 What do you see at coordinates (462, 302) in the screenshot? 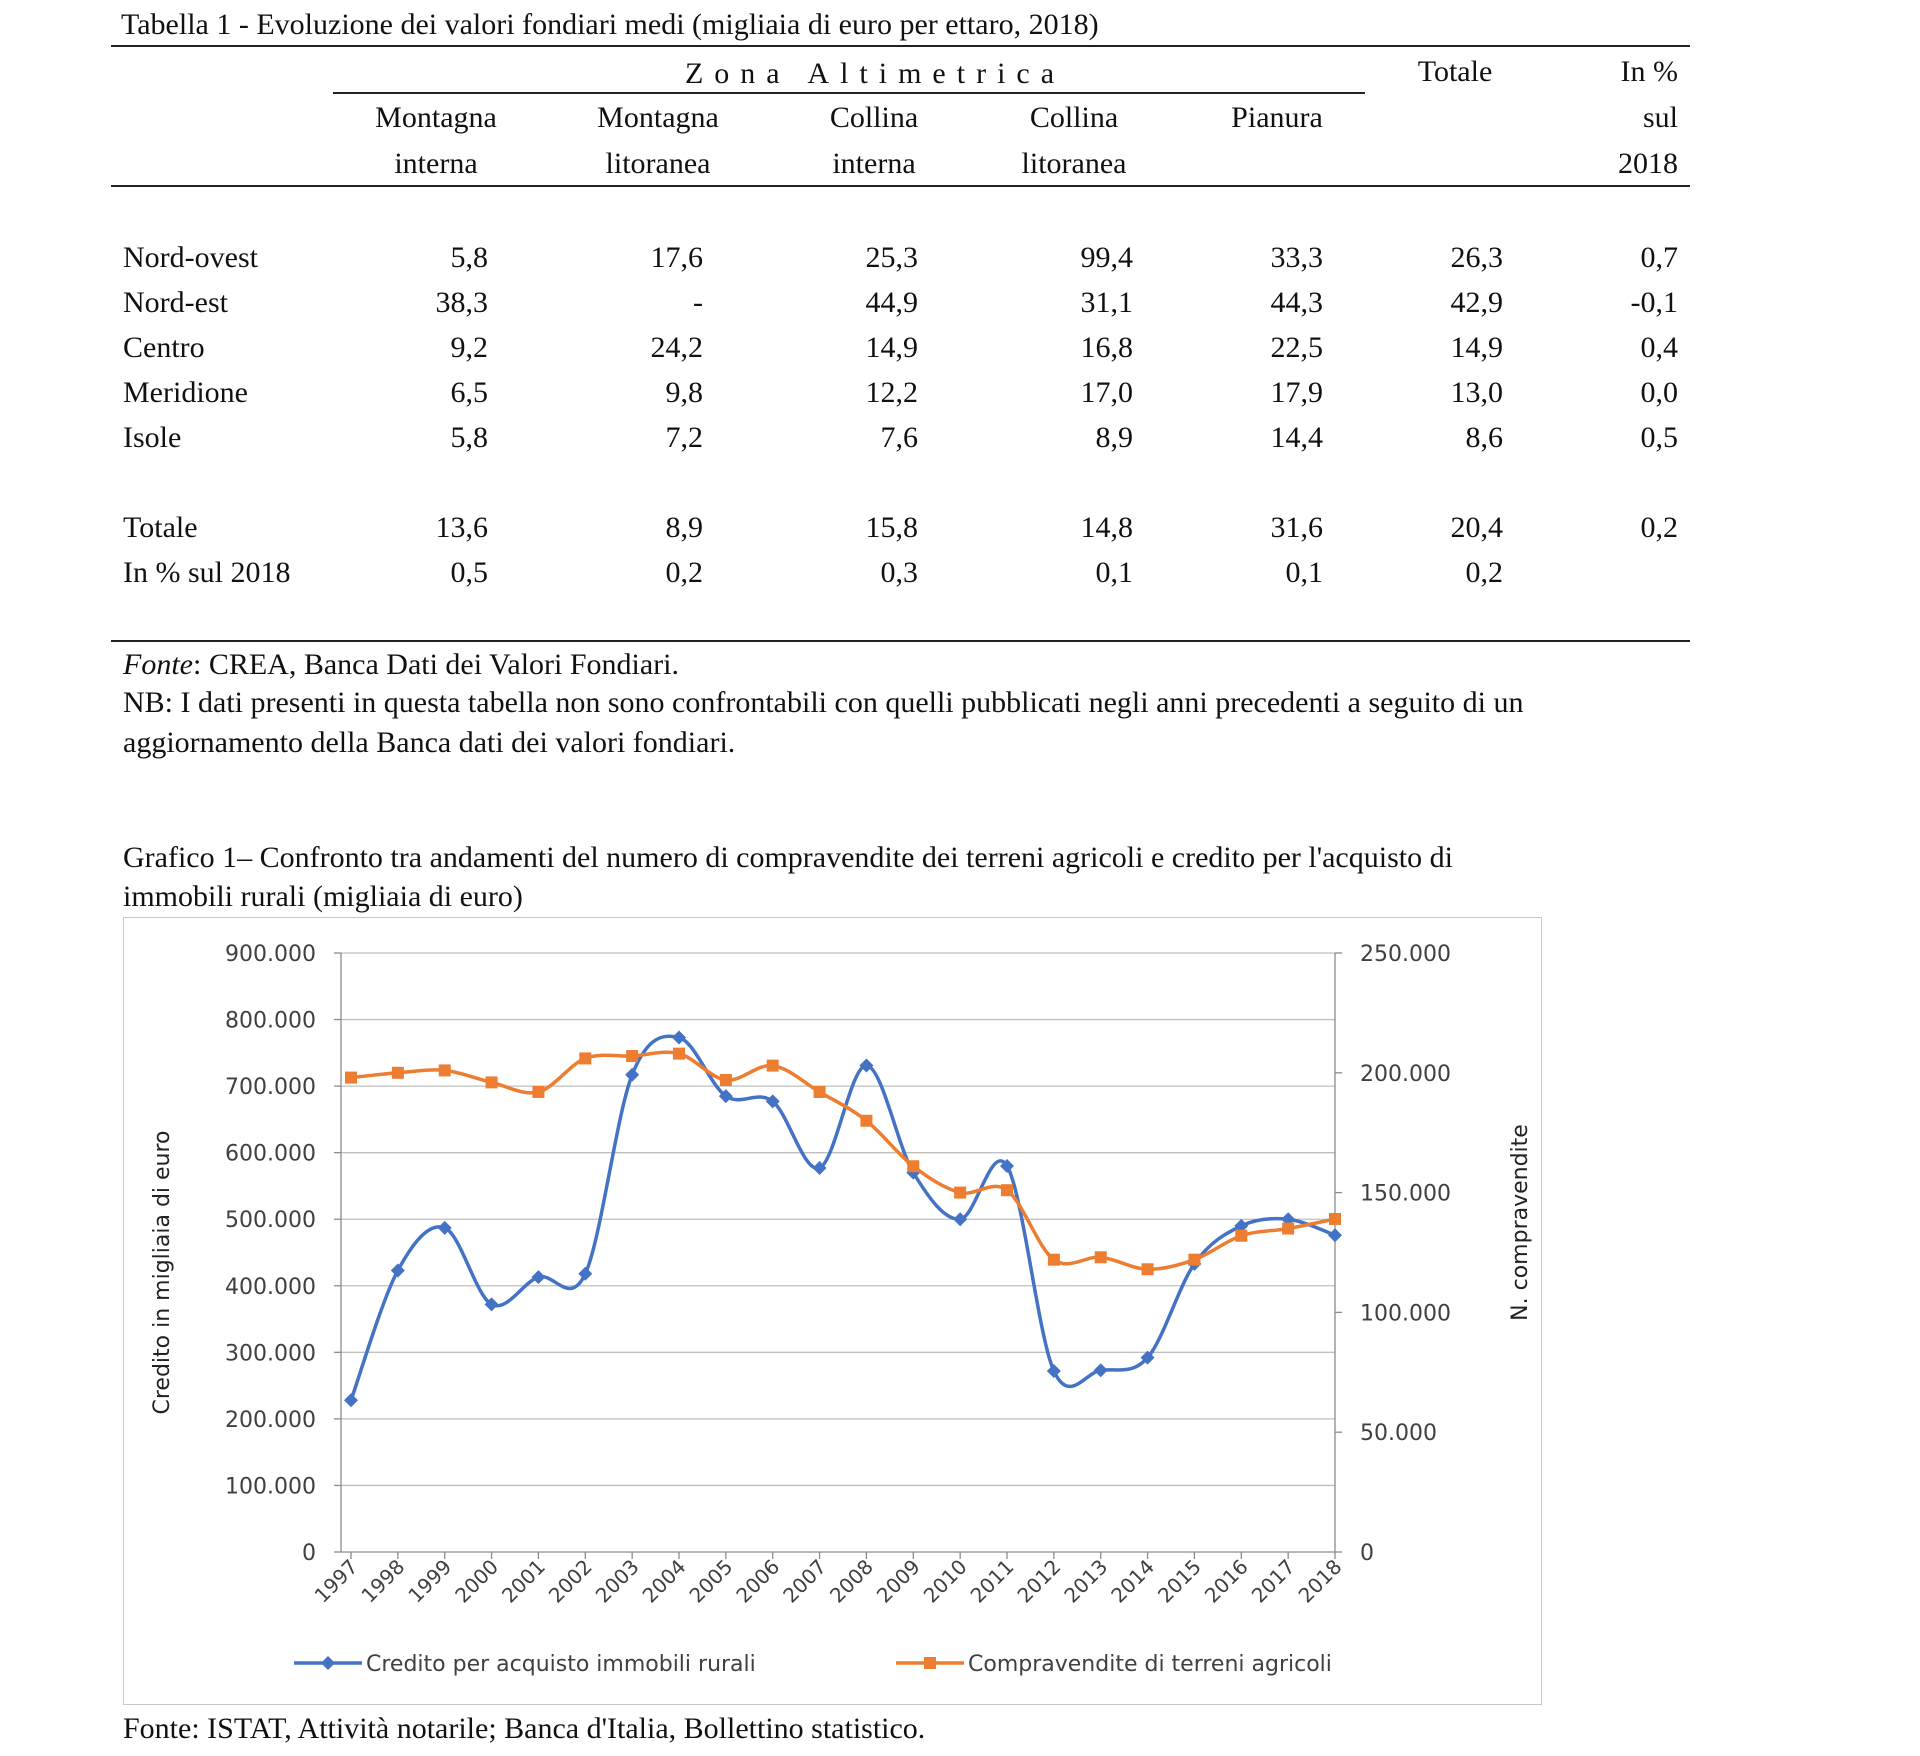
I see `row-nord-est-montagna-interna-cell: 38,3` at bounding box center [462, 302].